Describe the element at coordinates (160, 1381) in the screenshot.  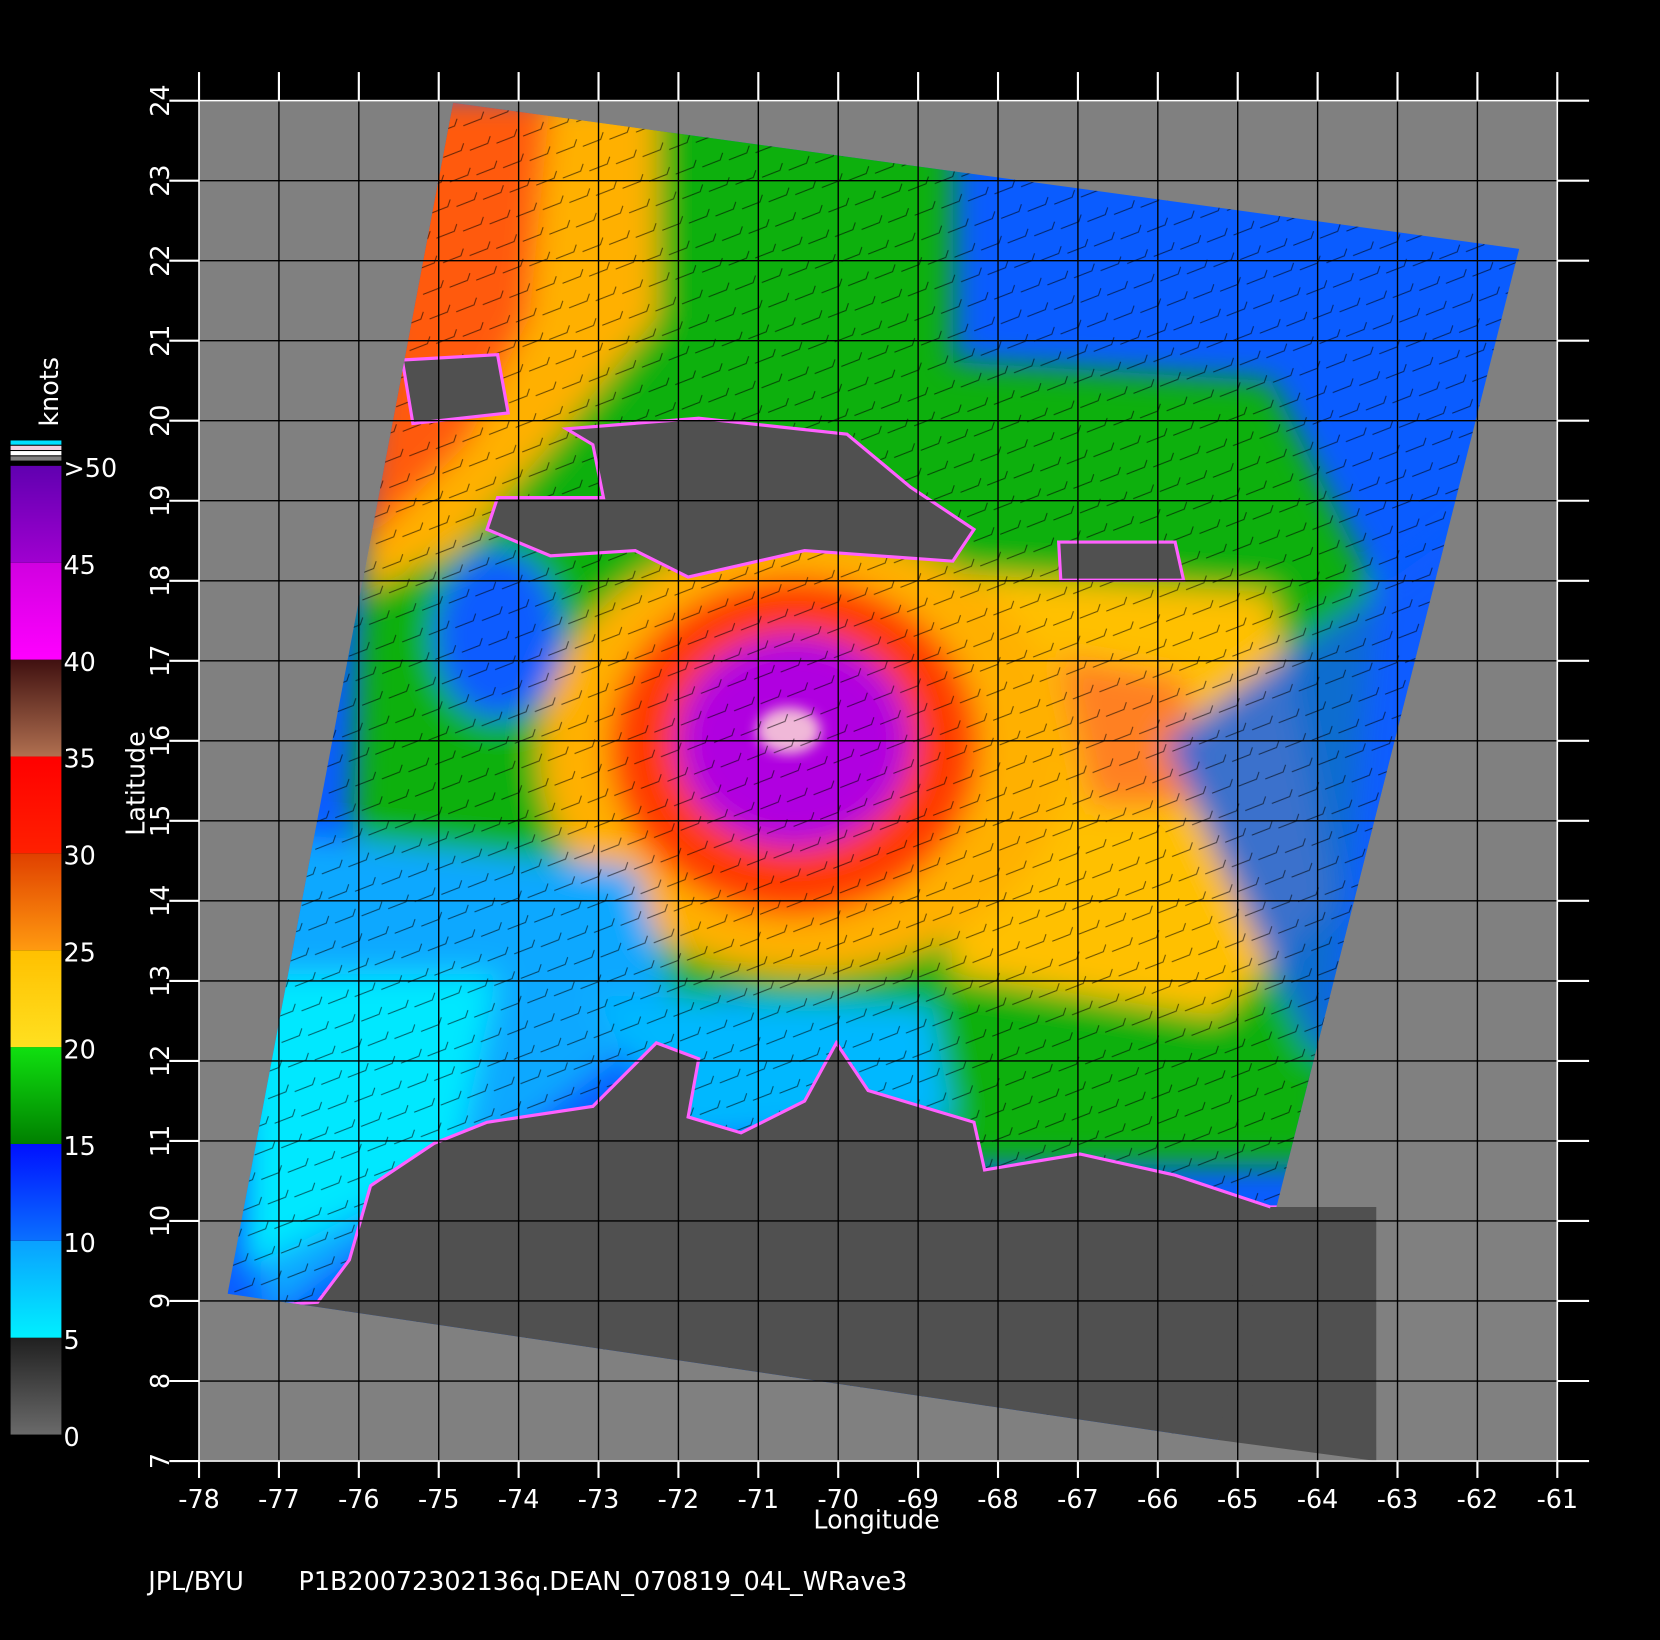
I see `y-tick-label: 8` at that location.